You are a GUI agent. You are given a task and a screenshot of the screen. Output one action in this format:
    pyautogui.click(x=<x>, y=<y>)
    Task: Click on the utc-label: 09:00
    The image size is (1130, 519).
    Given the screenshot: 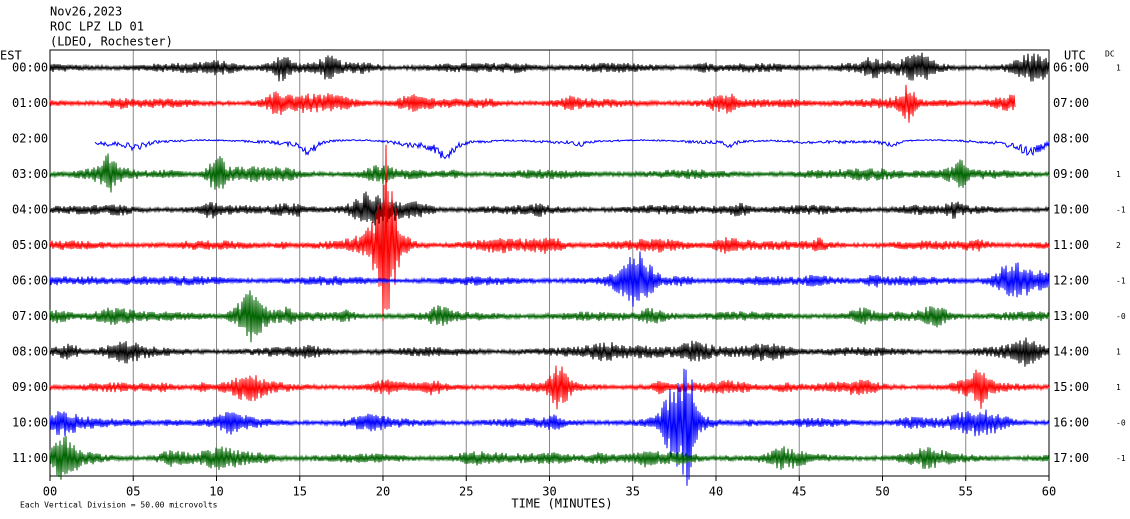 What is the action you would take?
    pyautogui.click(x=1071, y=174)
    